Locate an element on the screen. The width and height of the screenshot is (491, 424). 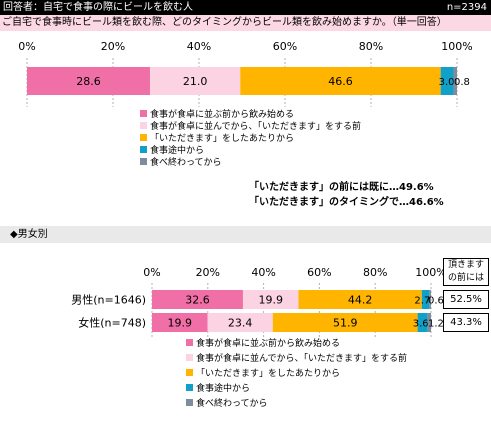
sample-size: n=2394 is located at coordinates (466, 7).